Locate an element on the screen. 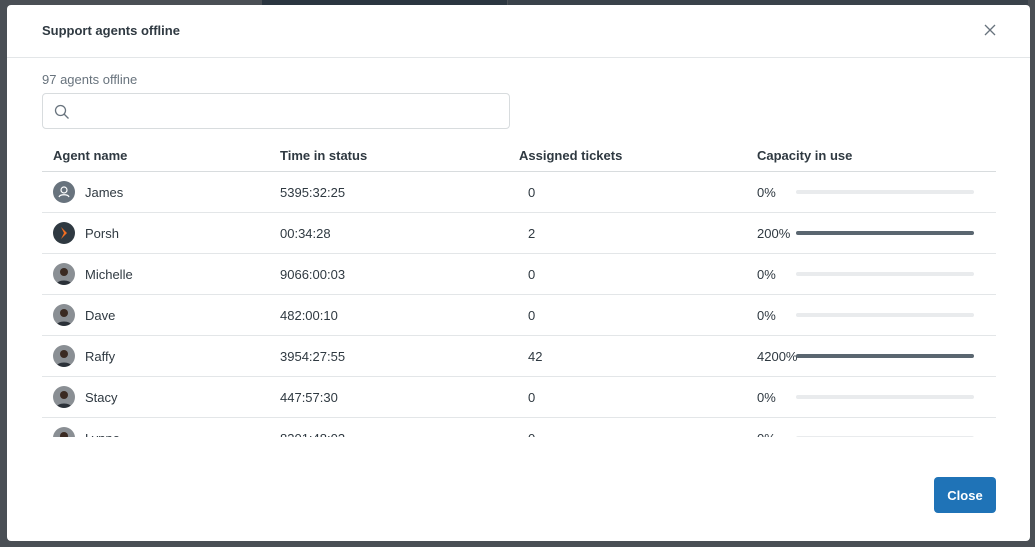  agent-name: Raffy is located at coordinates (100, 356).